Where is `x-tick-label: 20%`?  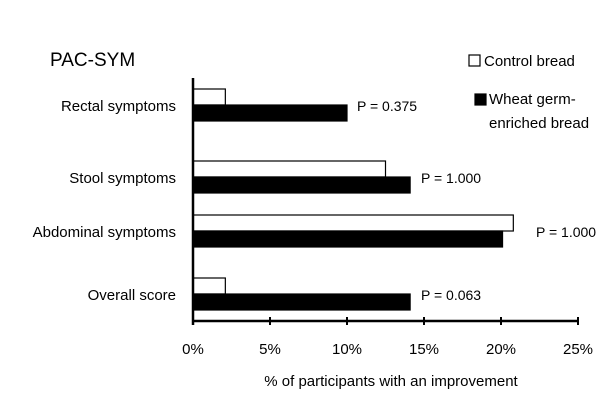 x-tick-label: 20% is located at coordinates (501, 349).